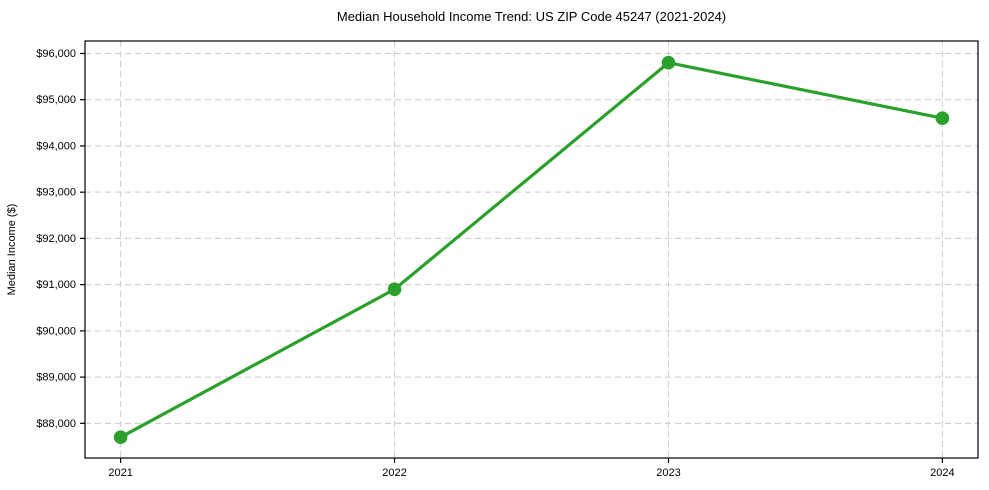 Image resolution: width=989 pixels, height=490 pixels. I want to click on y-tick-label: $92,000, so click(56, 239).